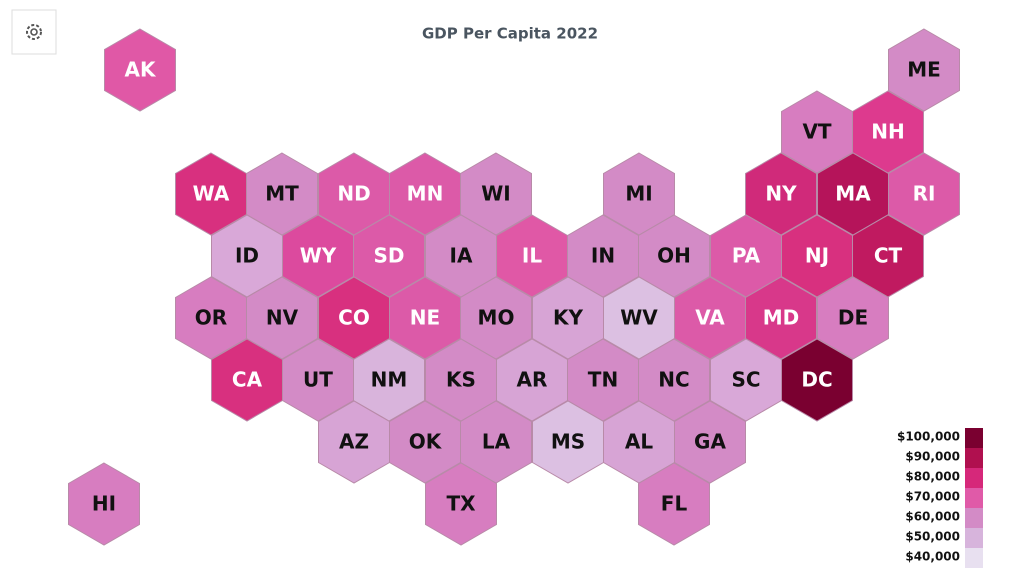 The width and height of the screenshot is (1020, 586). I want to click on state-label: OH, so click(674, 256).